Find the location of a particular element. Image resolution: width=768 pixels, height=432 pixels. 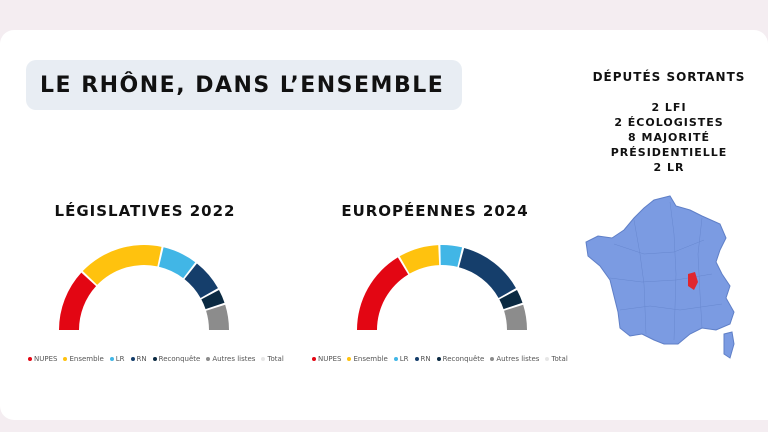

corsica-shape is located at coordinates (729, 345).